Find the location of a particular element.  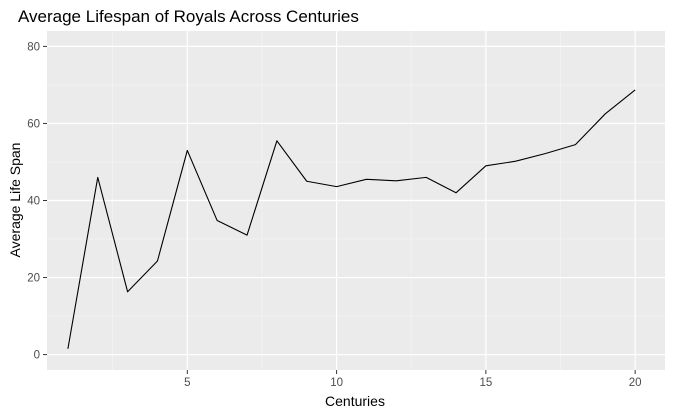

x-tick-label: 20 is located at coordinates (635, 383).